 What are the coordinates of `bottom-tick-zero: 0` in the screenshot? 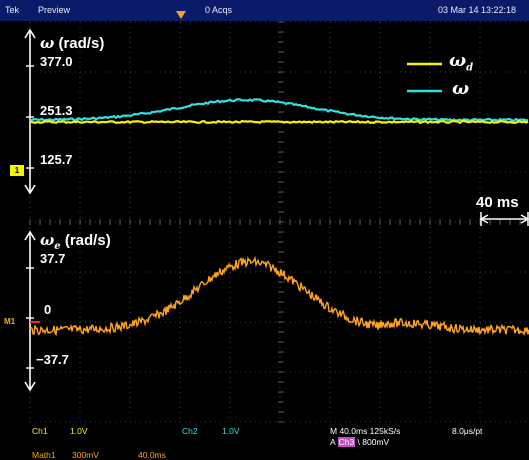 It's located at (48, 309).